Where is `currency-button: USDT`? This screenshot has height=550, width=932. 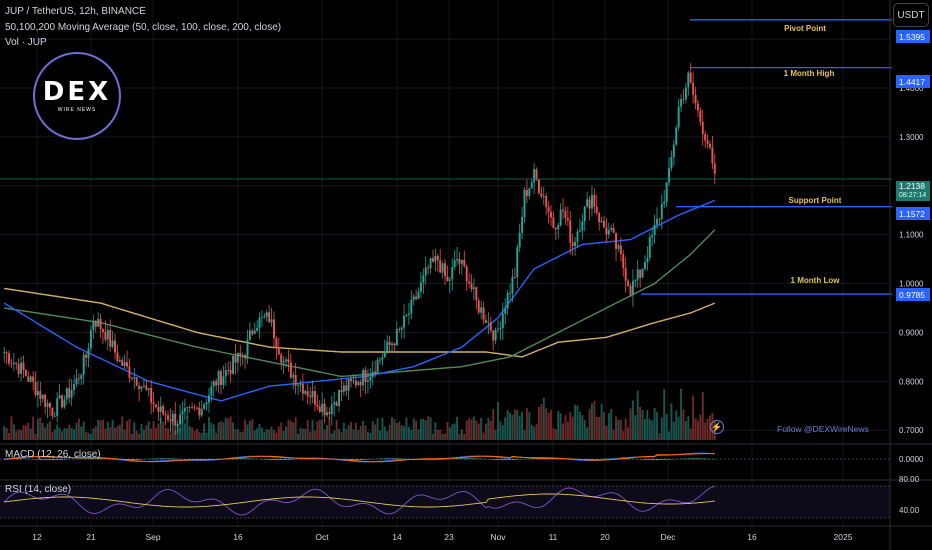 currency-button: USDT is located at coordinates (911, 15).